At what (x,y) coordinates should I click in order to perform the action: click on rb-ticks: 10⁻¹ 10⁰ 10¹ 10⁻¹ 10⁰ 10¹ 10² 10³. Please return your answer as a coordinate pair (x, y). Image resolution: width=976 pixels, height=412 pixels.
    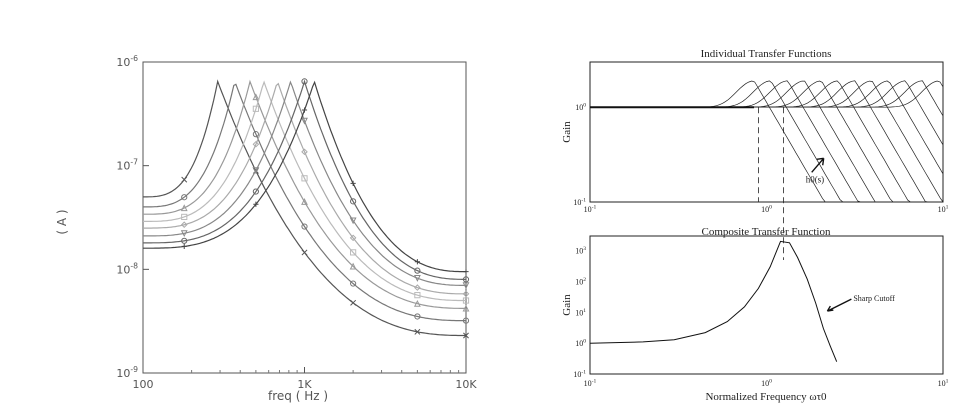
    Looking at the image, I should click on (760, 317).